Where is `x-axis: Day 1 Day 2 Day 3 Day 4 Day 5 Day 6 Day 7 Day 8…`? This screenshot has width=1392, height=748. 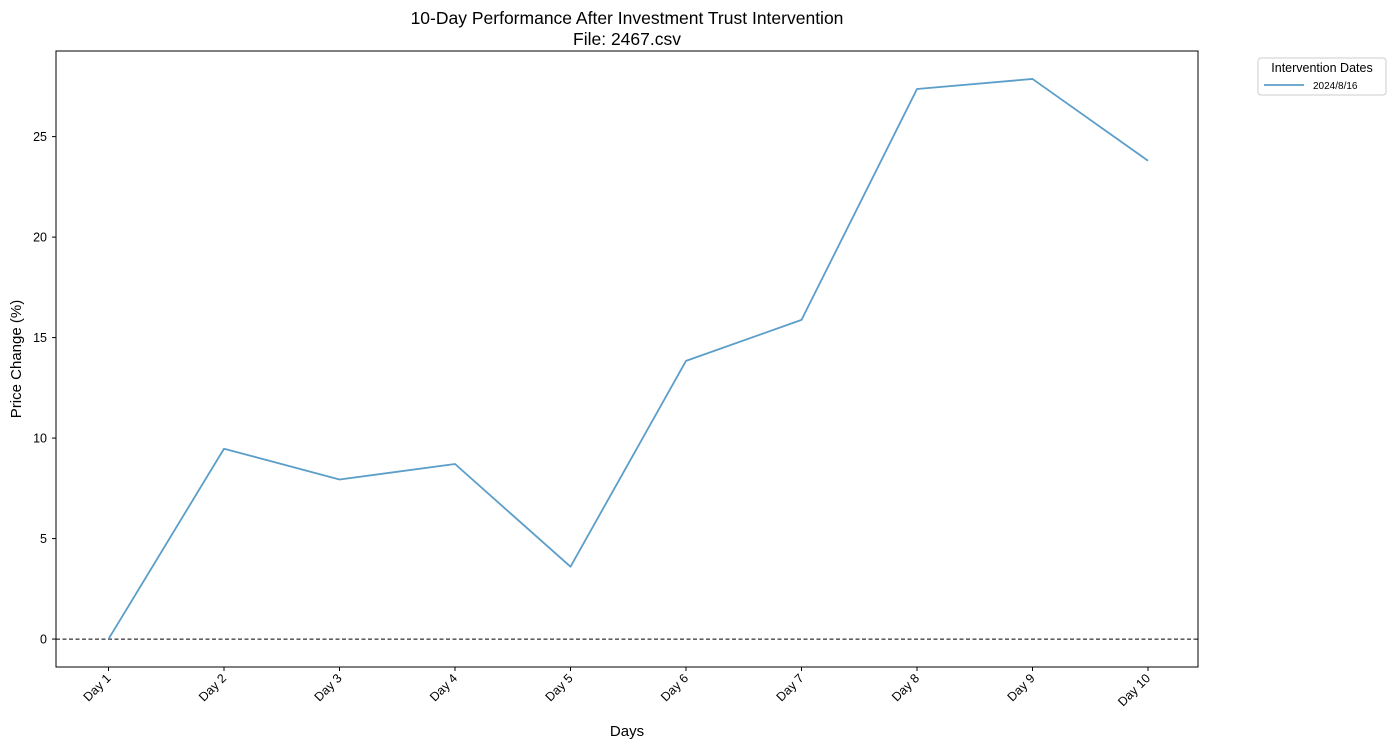 x-axis: Day 1 Day 2 Day 3 Day 4 Day 5 Day 6 Day 7 Day 8… is located at coordinates (617, 688).